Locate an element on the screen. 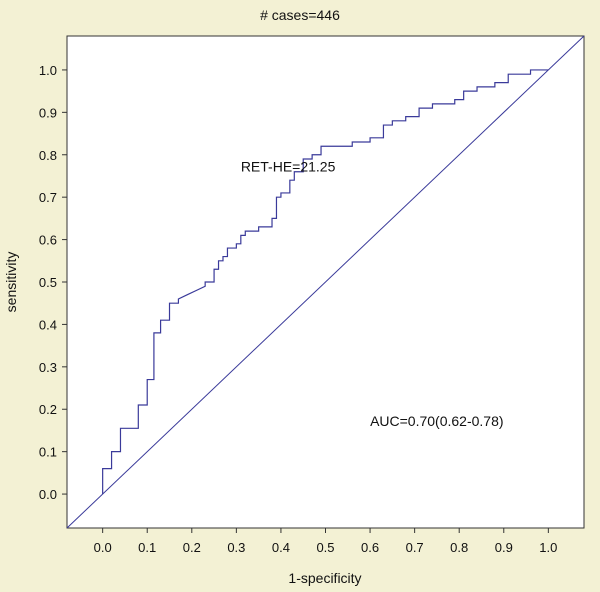 Image resolution: width=600 pixels, height=592 pixels. y-tick-label: 1.0 is located at coordinates (48, 70).